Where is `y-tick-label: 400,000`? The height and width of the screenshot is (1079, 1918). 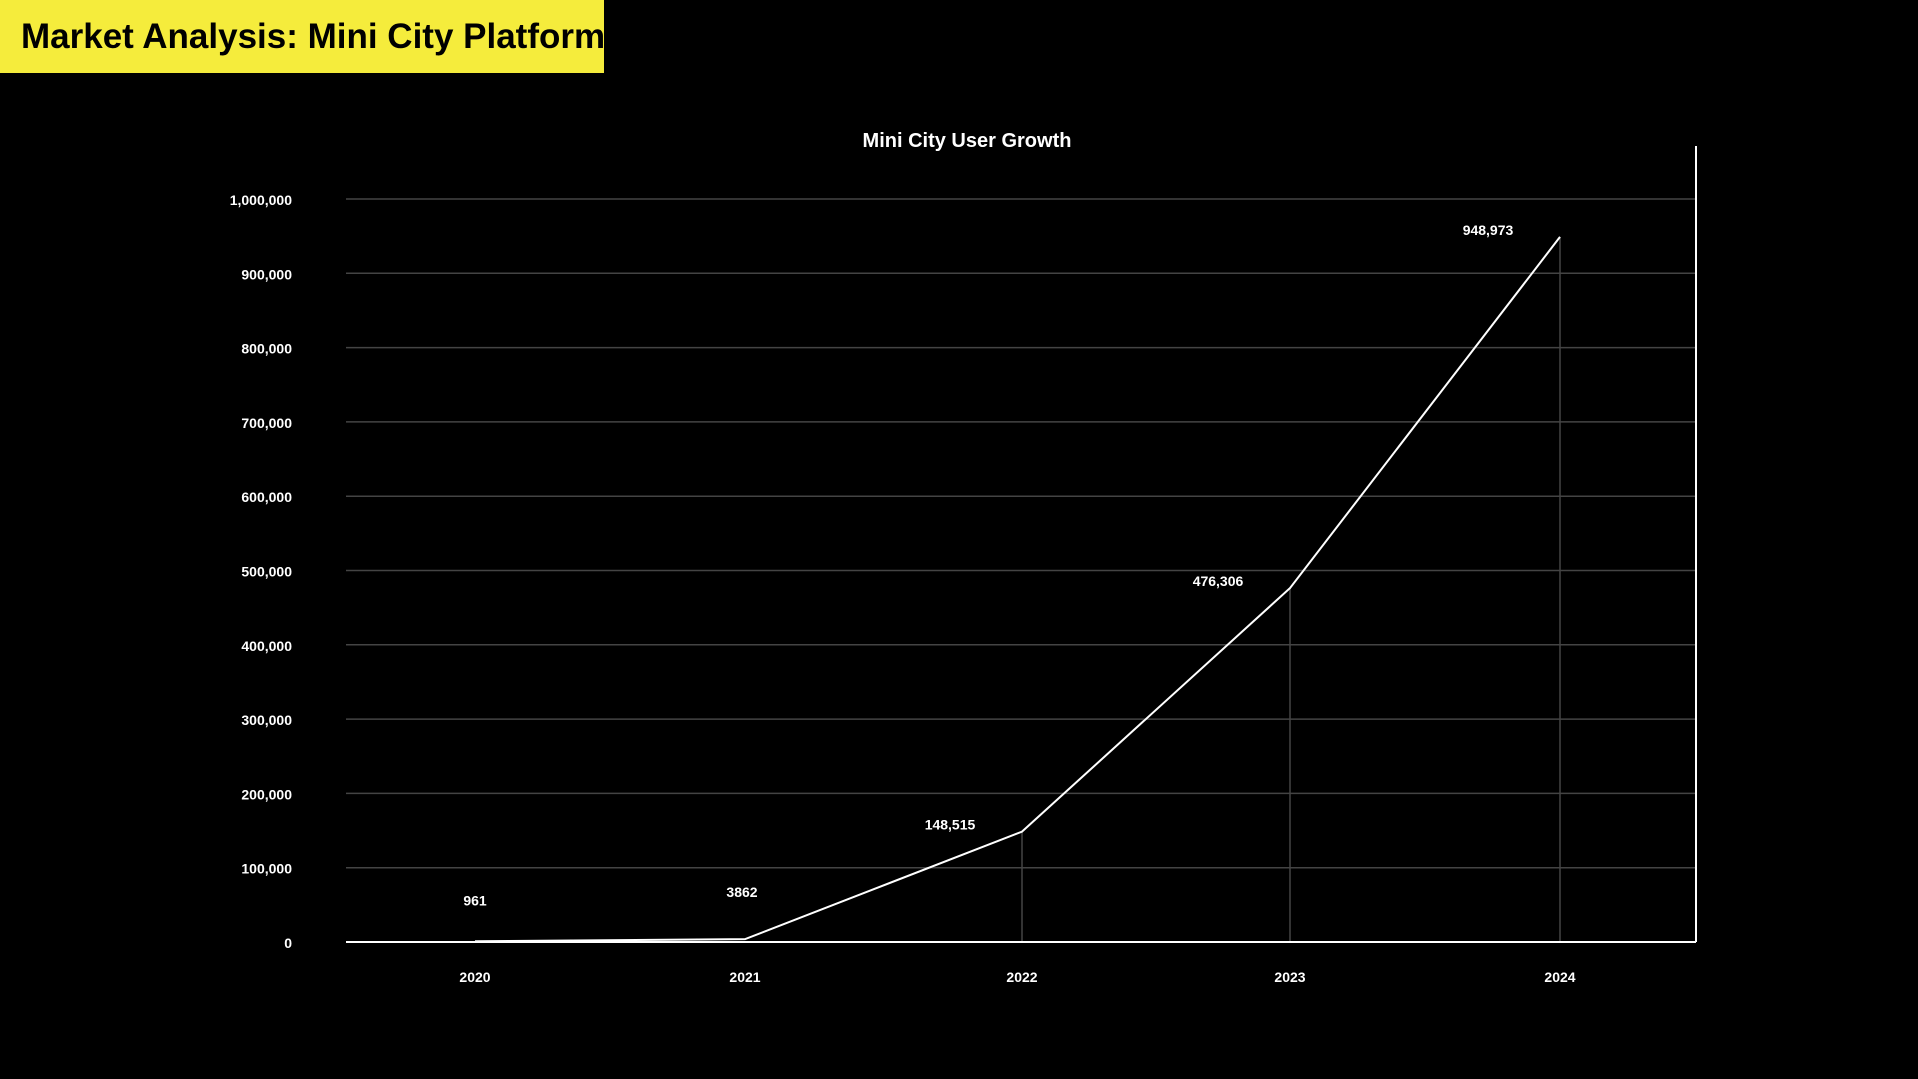
y-tick-label: 400,000 is located at coordinates (266, 646).